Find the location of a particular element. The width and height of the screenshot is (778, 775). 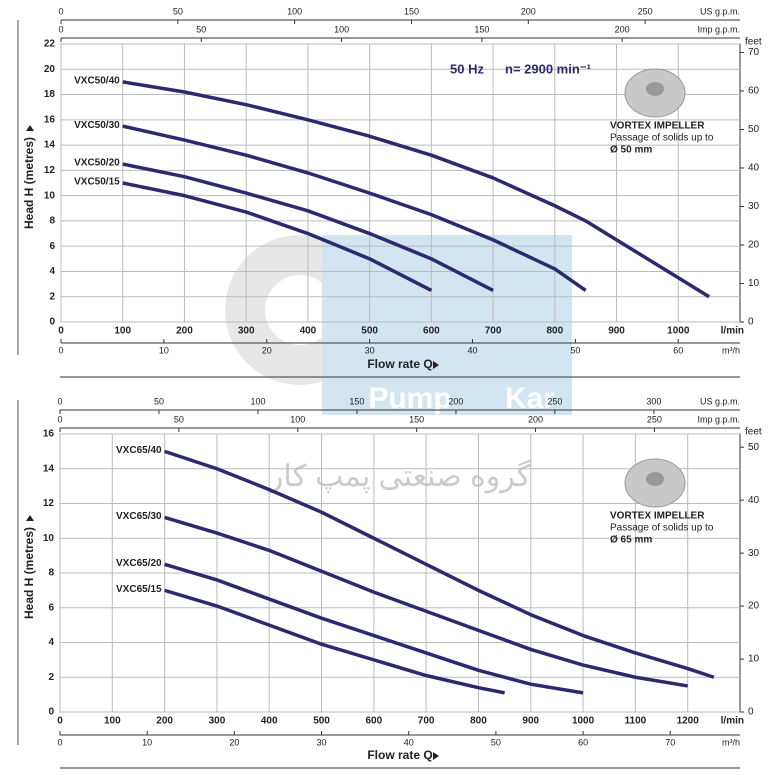

y2-tick-label: 30 is located at coordinates (754, 553).